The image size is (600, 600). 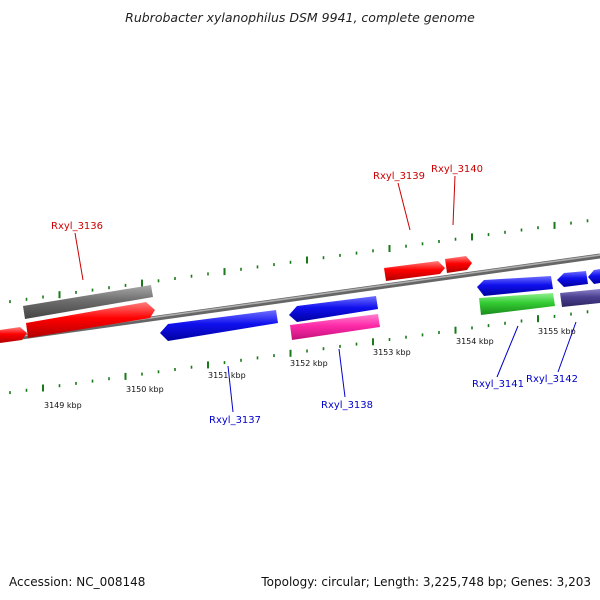 What do you see at coordinates (235, 420) in the screenshot?
I see `gene-label-rxyl-3137: Rxyl_3137` at bounding box center [235, 420].